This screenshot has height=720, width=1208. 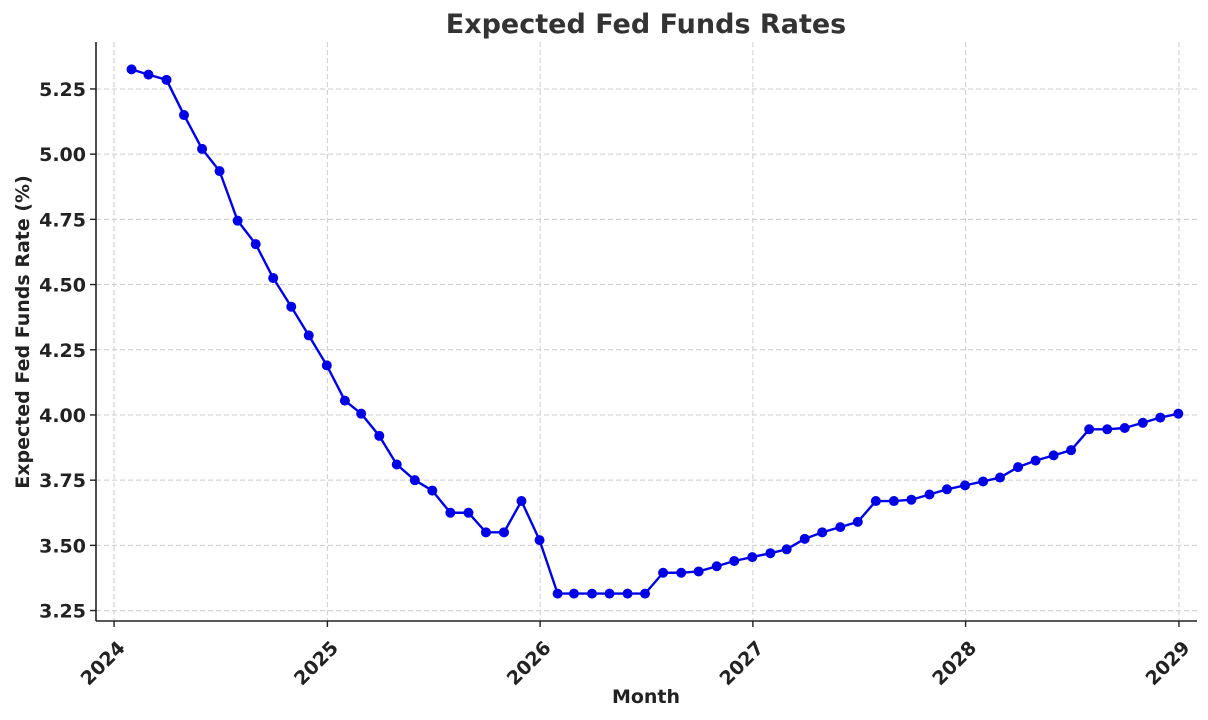 What do you see at coordinates (646, 697) in the screenshot?
I see `x-axis-label: Month` at bounding box center [646, 697].